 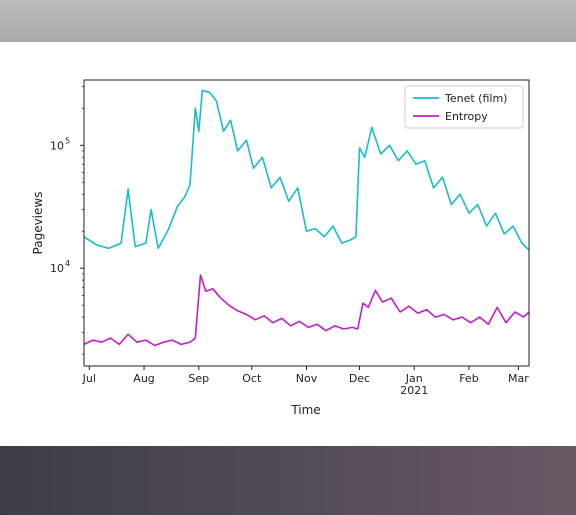 What do you see at coordinates (38, 223) in the screenshot?
I see `y-axis-label: Pageviews` at bounding box center [38, 223].